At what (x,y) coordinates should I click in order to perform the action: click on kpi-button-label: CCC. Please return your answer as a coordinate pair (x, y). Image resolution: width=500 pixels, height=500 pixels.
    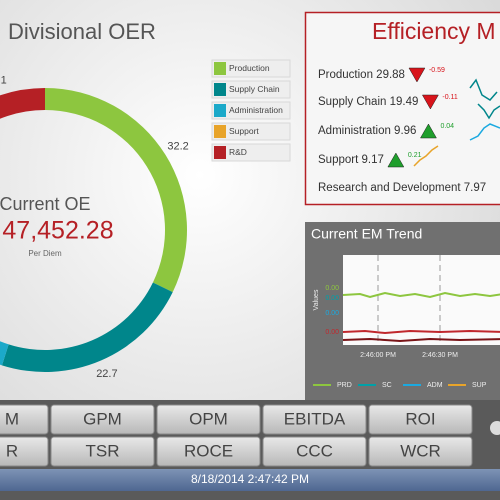
    Looking at the image, I should click on (314, 450).